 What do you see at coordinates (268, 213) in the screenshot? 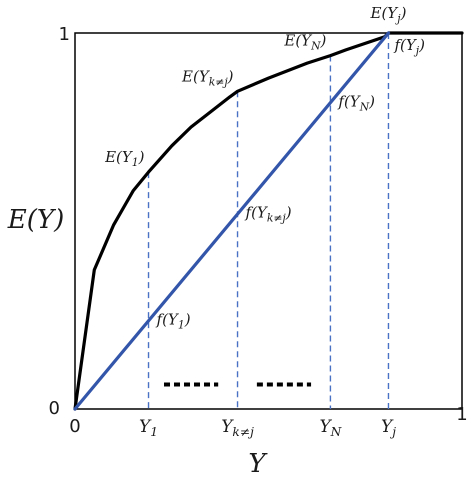
I see `f-label-yk: f(Yk≠j)` at bounding box center [268, 213].